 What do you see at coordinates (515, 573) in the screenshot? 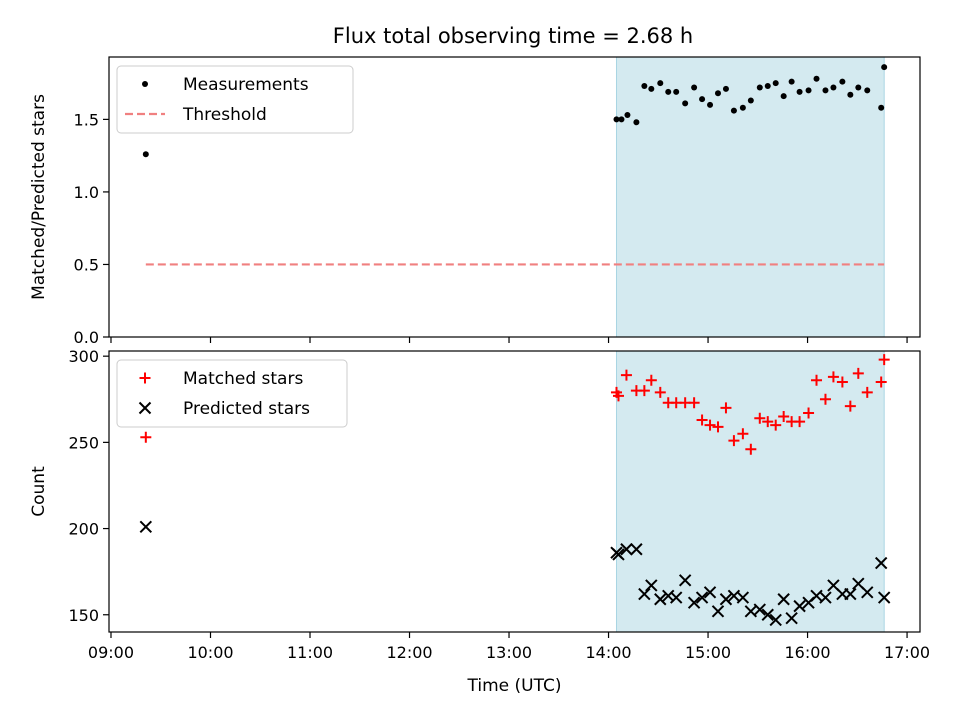
I see `series-predicted-stars` at bounding box center [515, 573].